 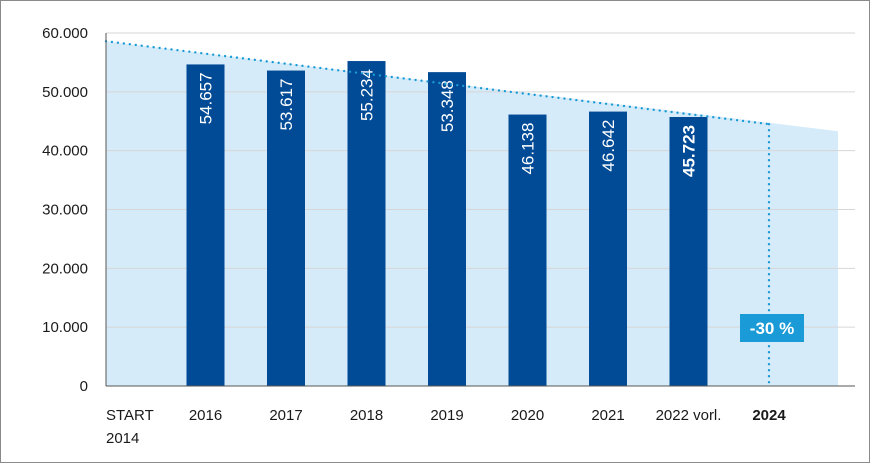 I want to click on target-badge-label: -30 %, so click(x=772, y=328).